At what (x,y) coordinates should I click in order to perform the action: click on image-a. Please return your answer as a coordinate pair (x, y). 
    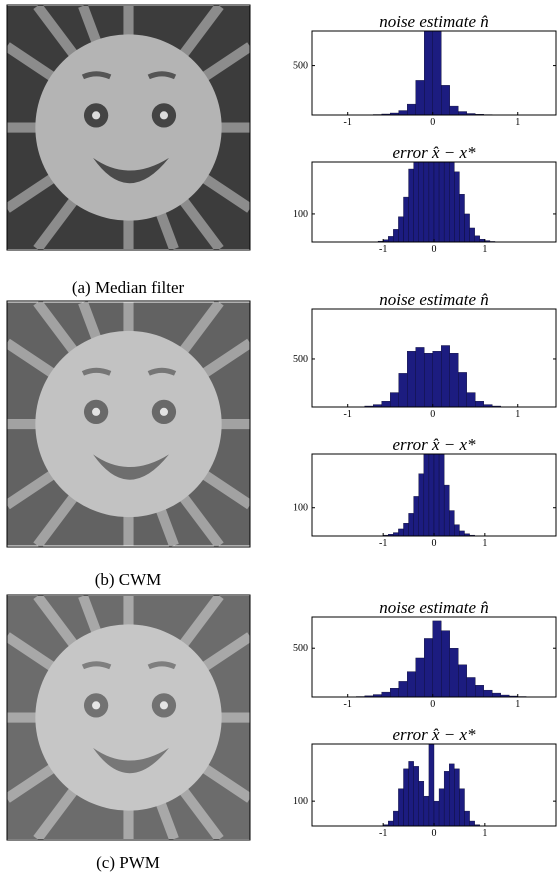
    Looking at the image, I should click on (128, 127).